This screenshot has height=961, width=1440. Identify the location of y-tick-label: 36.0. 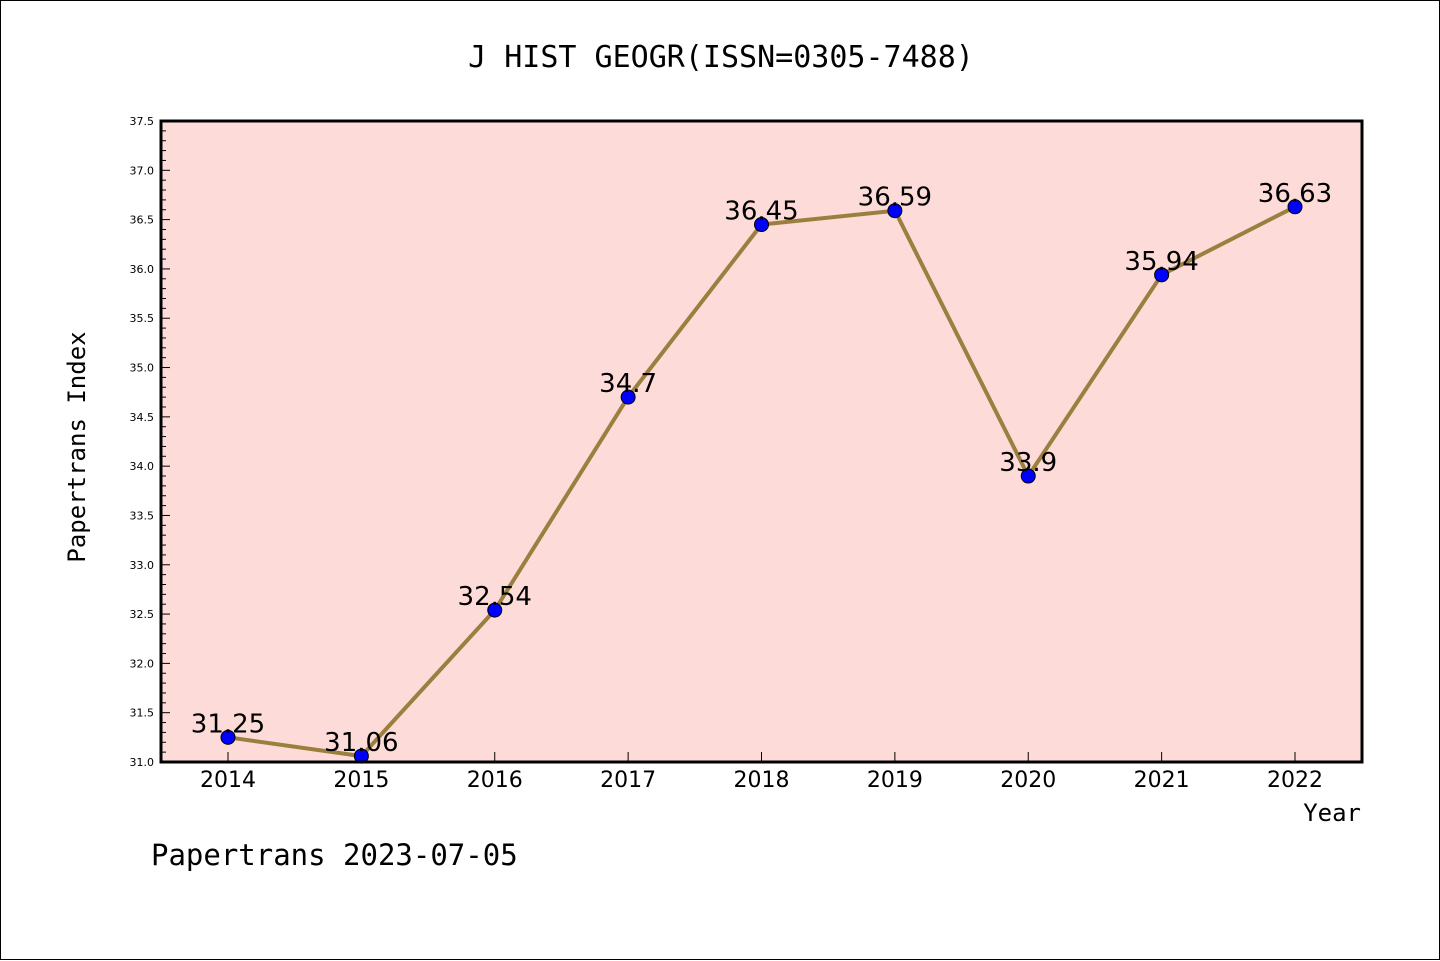
(142, 269).